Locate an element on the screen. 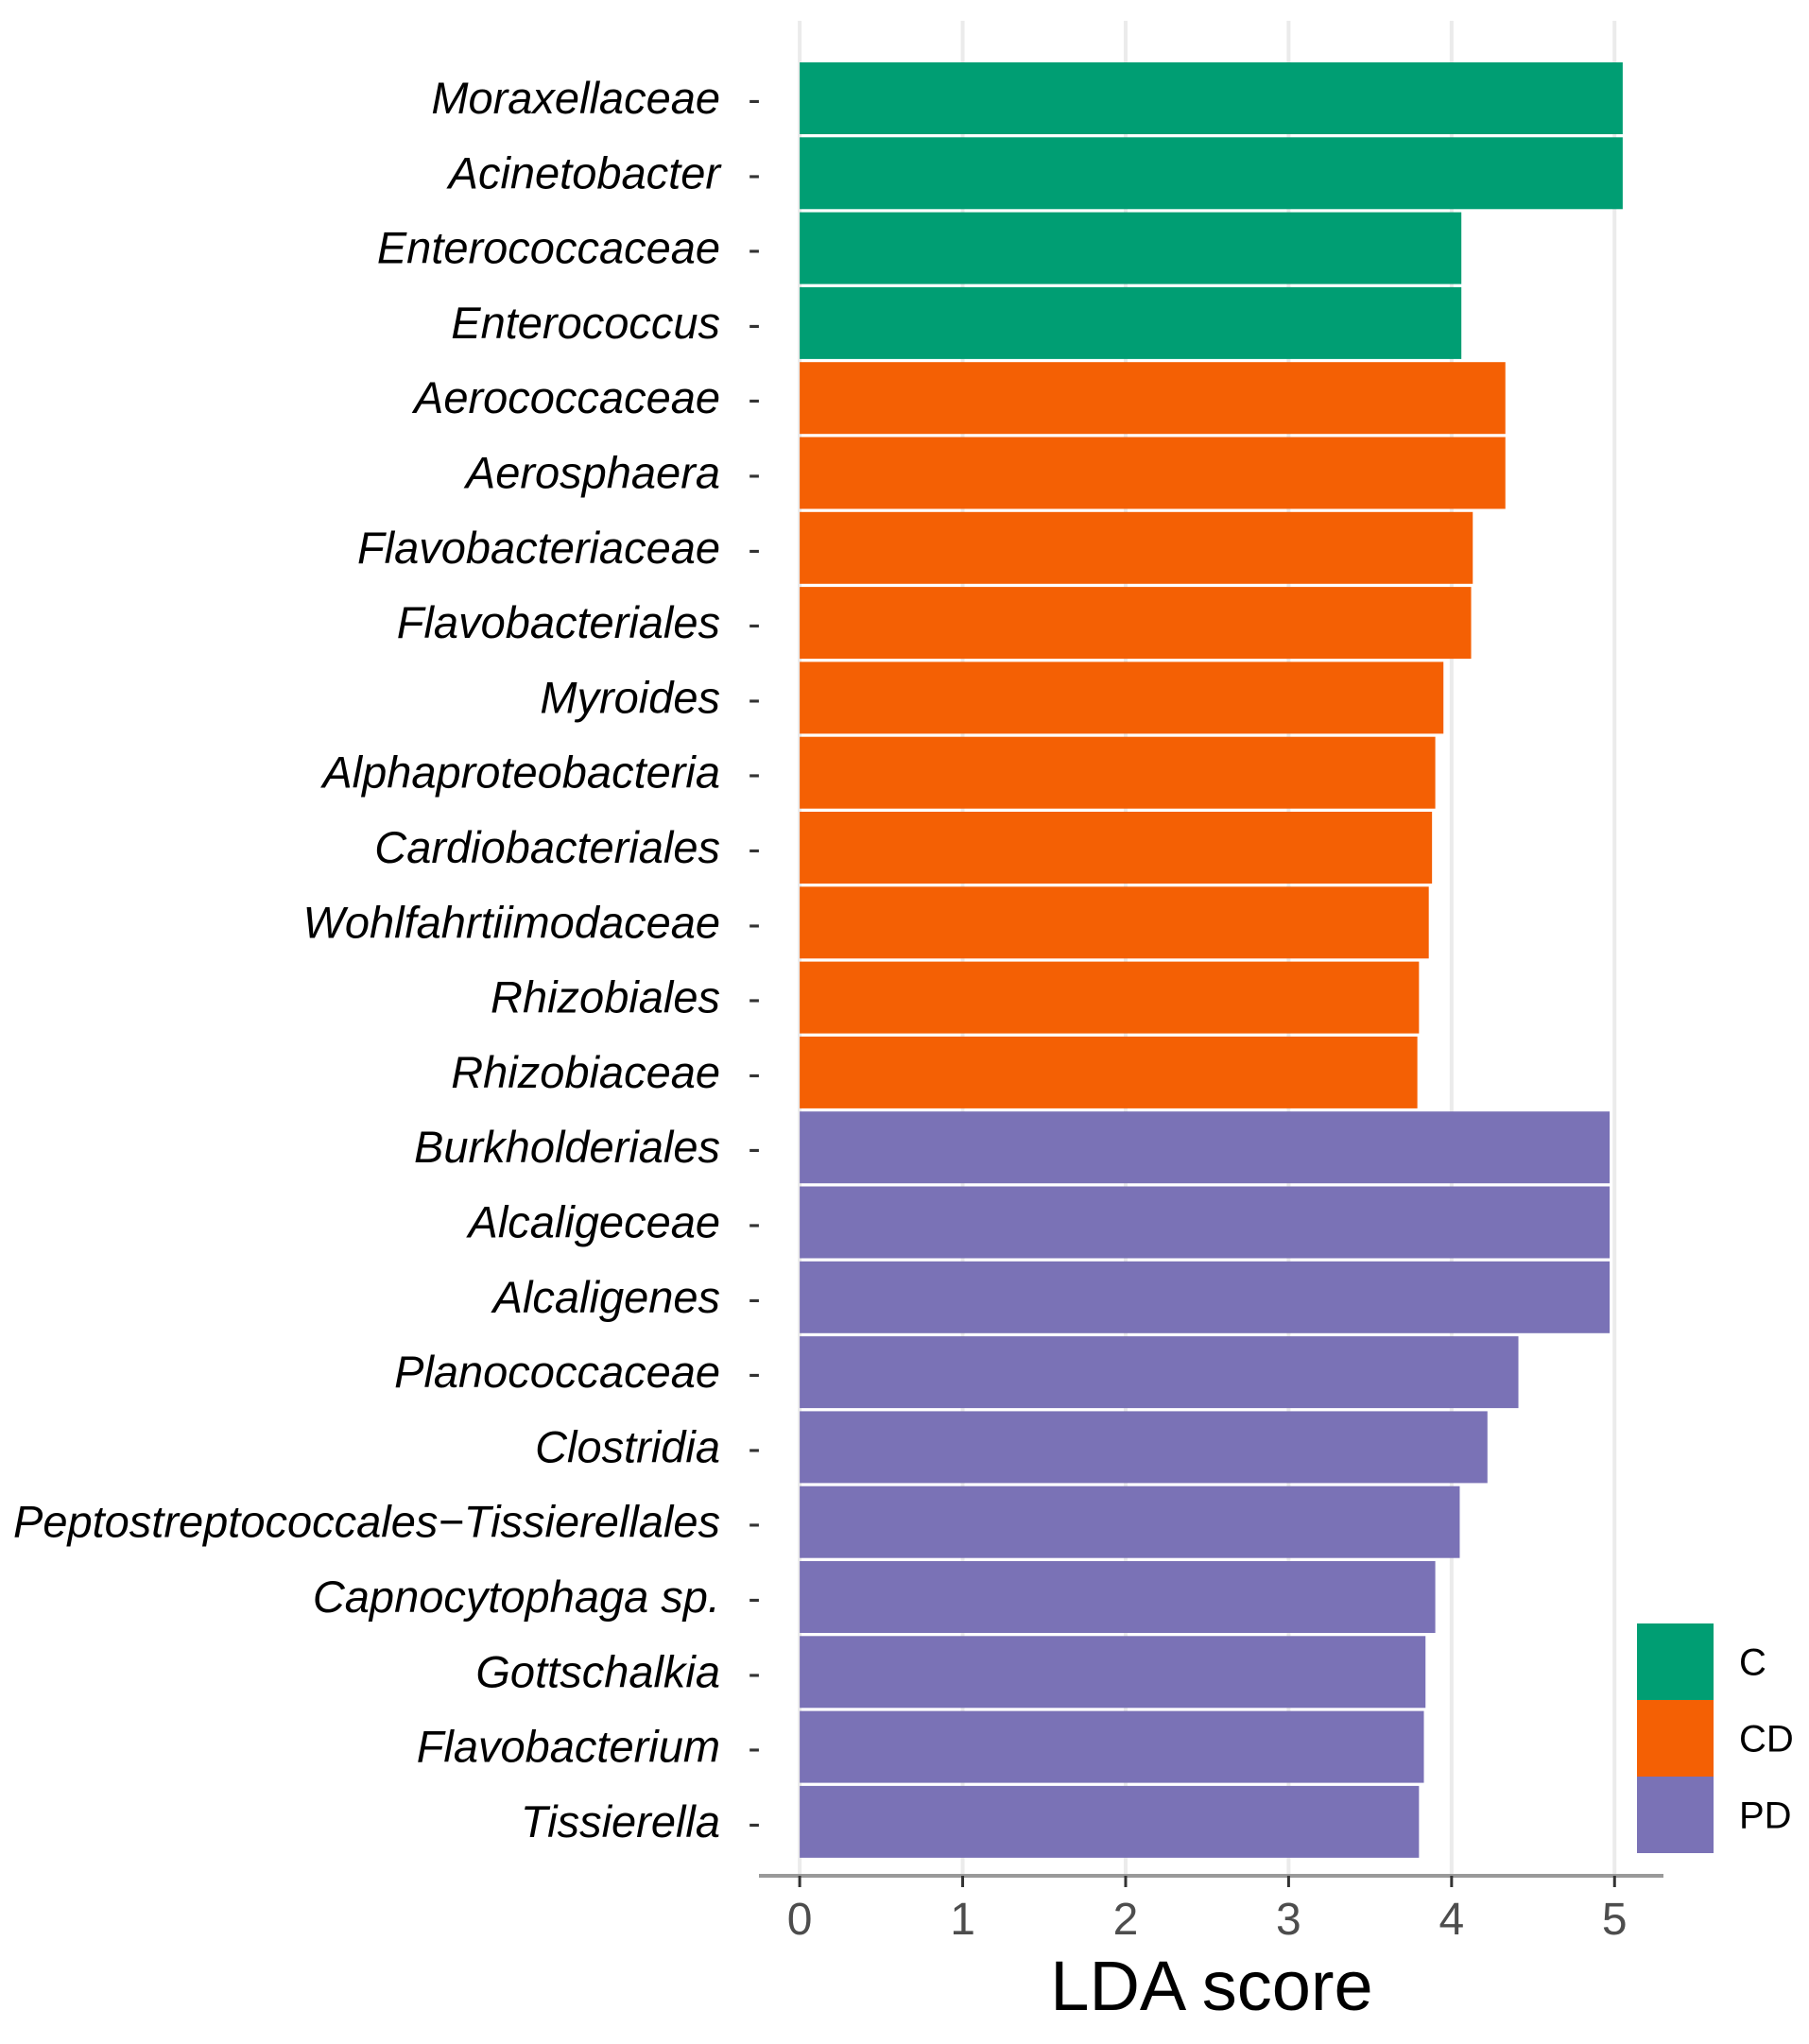 The width and height of the screenshot is (1809, 2044). y-tick-flavobacteriaceae: - is located at coordinates (754, 549).